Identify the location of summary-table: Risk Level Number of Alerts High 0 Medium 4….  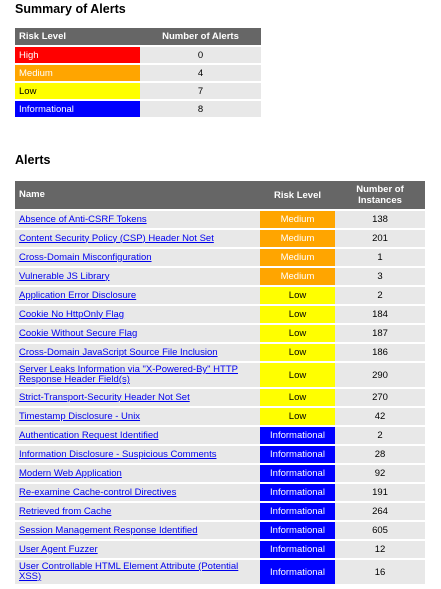
(138, 72).